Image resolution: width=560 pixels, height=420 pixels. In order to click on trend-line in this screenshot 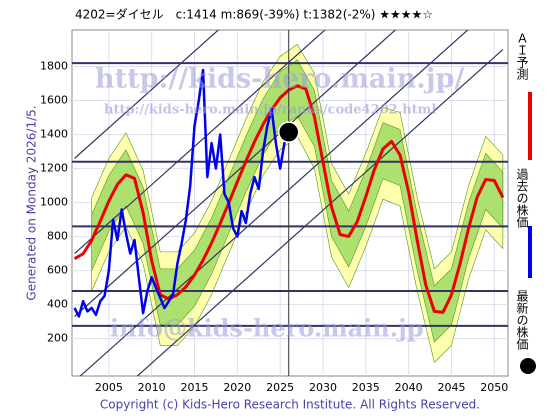, I will do `click(147, 94)`.